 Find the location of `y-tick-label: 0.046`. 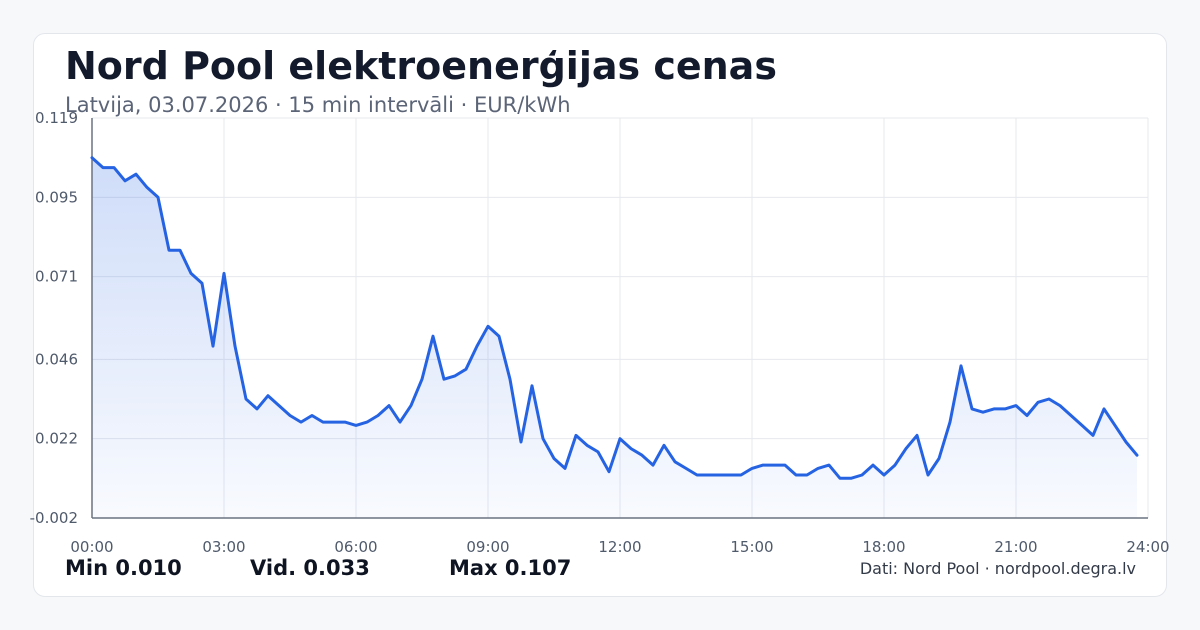

y-tick-label: 0.046 is located at coordinates (56, 359).